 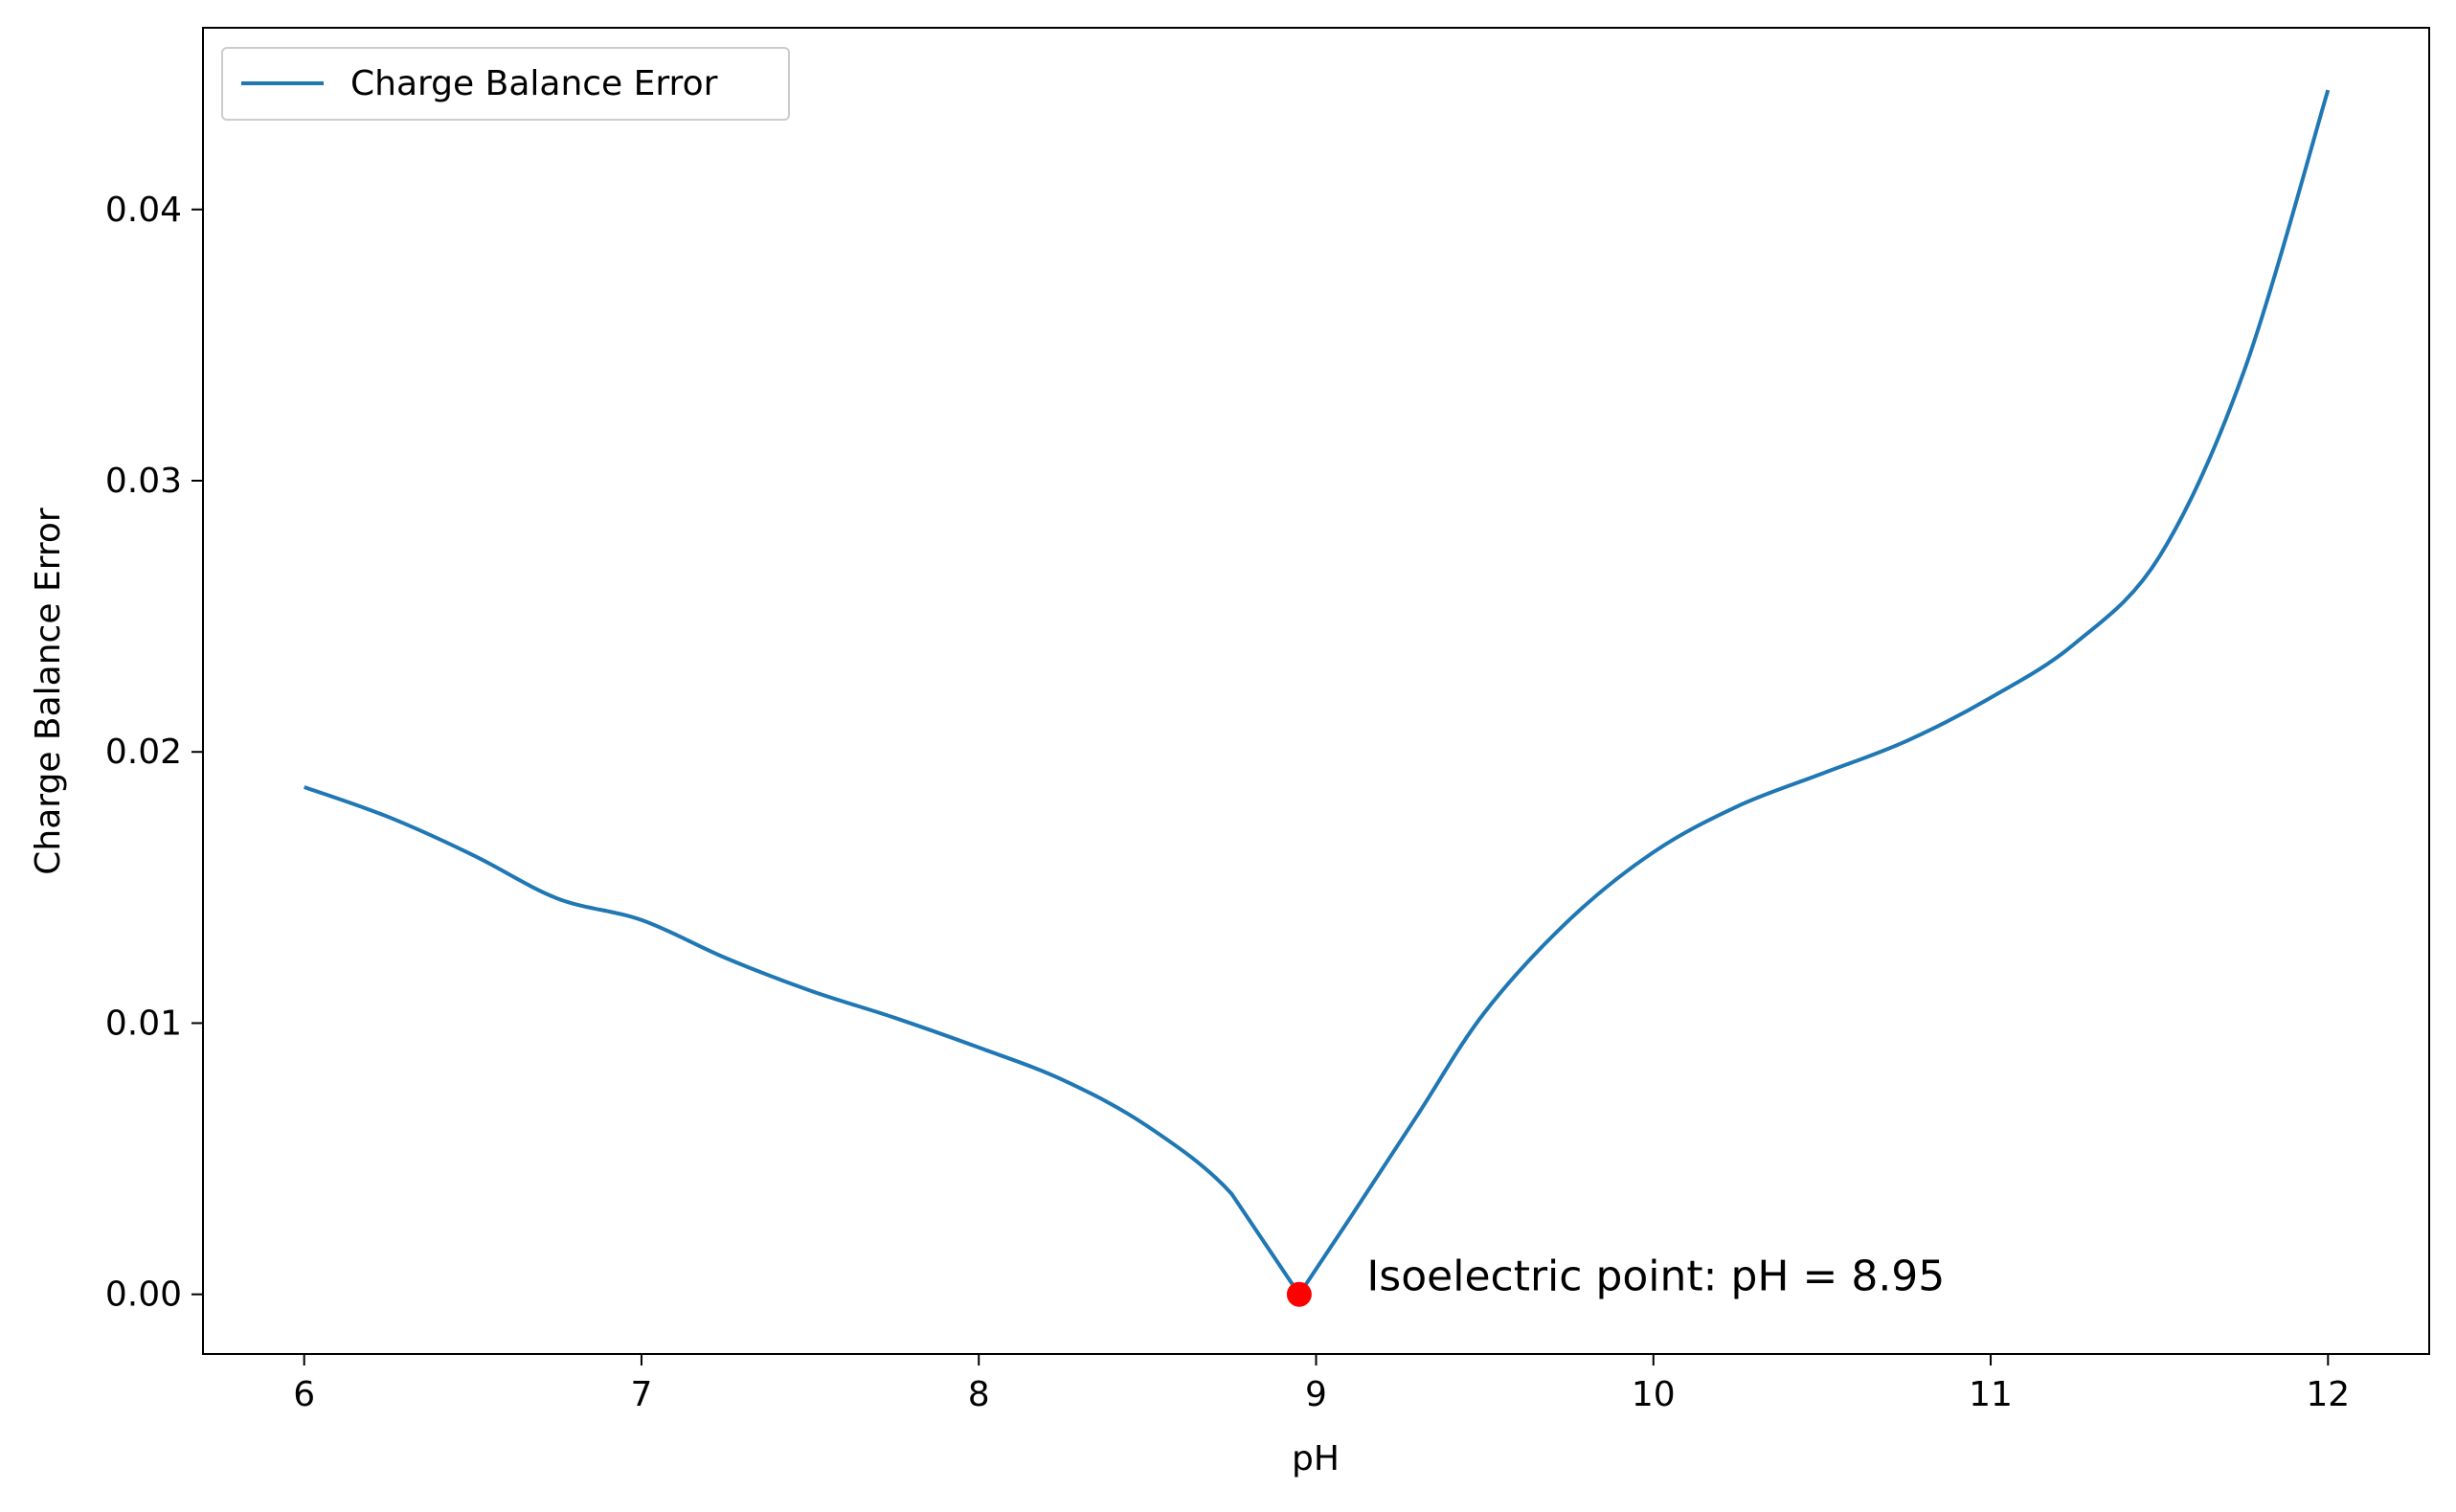 What do you see at coordinates (143, 1295) in the screenshot?
I see `y-tick-label: 0.00` at bounding box center [143, 1295].